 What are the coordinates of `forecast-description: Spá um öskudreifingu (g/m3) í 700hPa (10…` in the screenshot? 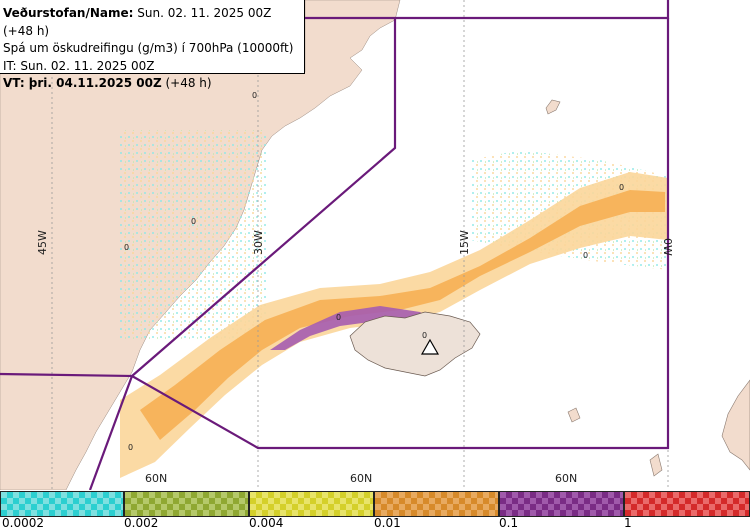 It's located at (148, 48).